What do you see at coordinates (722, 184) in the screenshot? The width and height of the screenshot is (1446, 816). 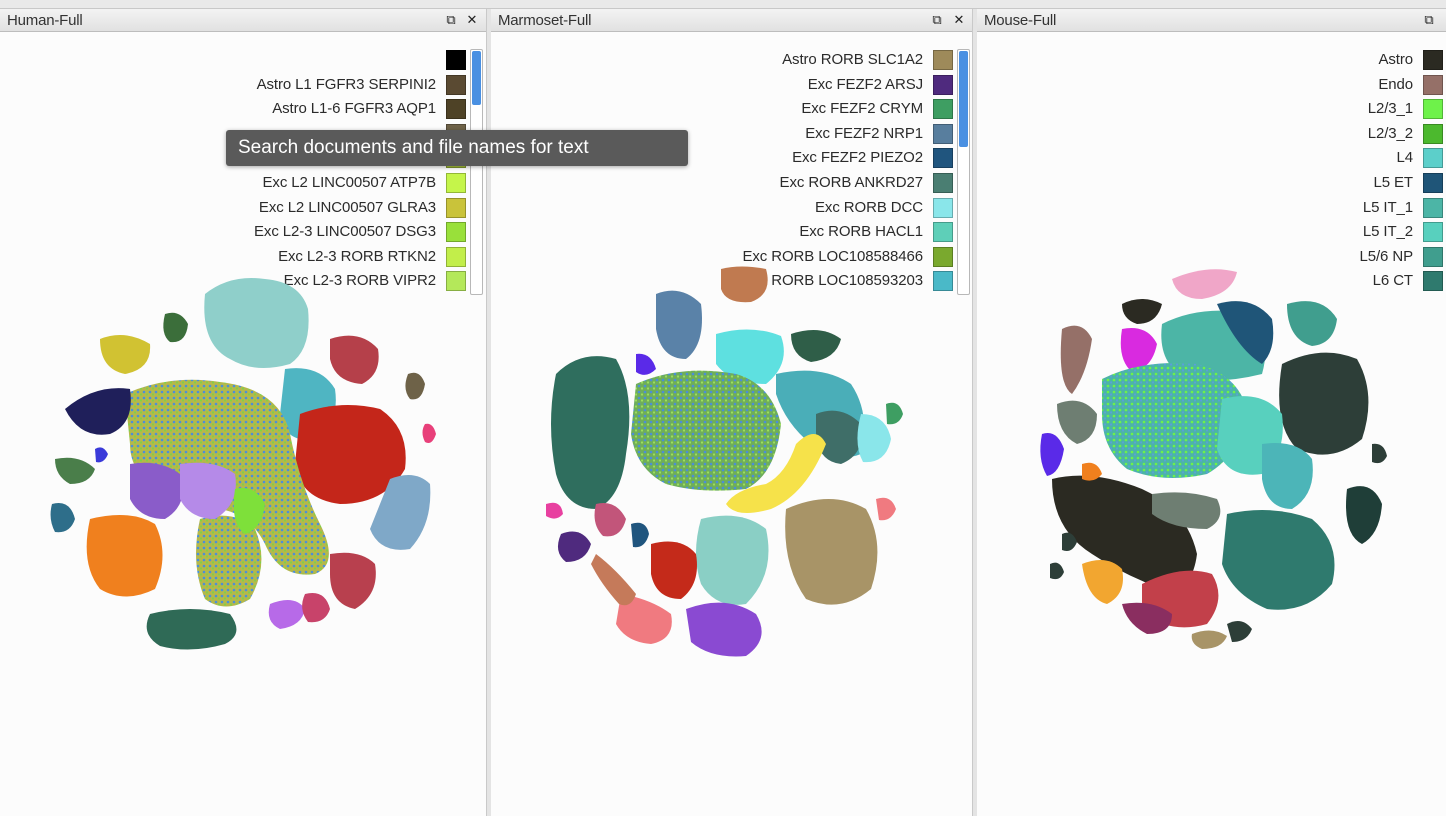 I see `legend-item: Exc RORB ANKRD27` at bounding box center [722, 184].